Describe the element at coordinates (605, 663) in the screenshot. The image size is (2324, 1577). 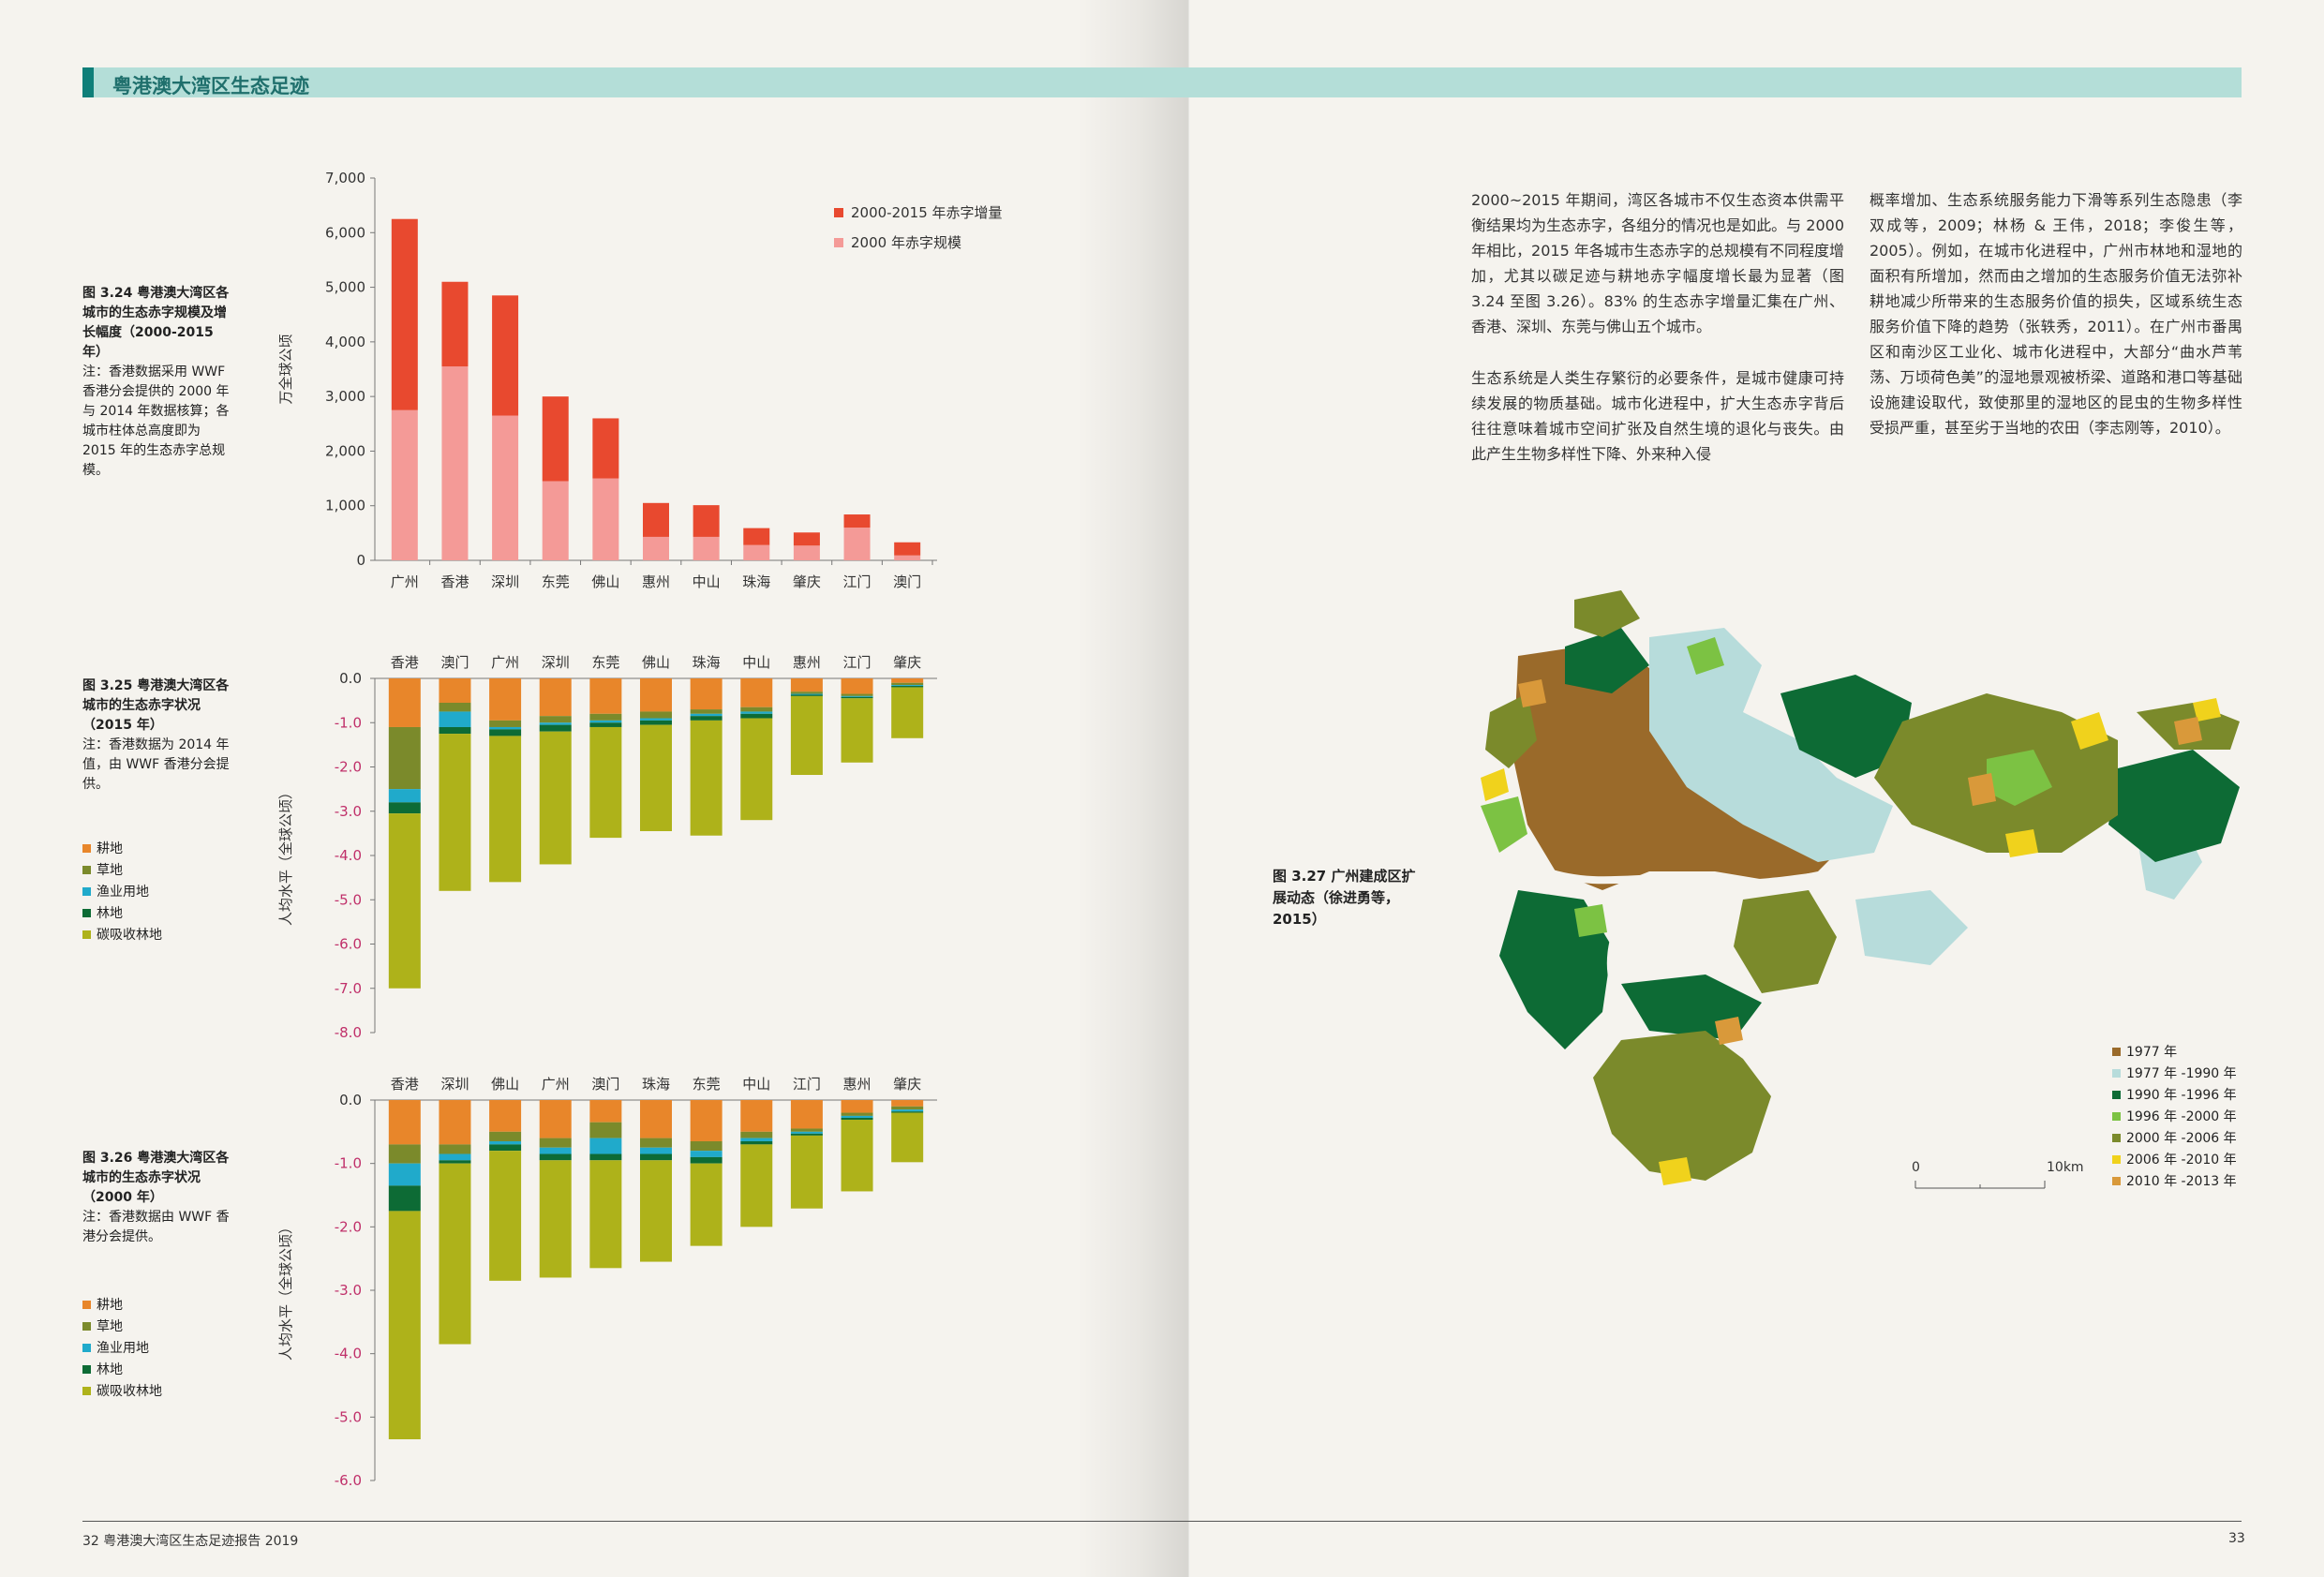
I see `x-tick-label: 东莞` at that location.